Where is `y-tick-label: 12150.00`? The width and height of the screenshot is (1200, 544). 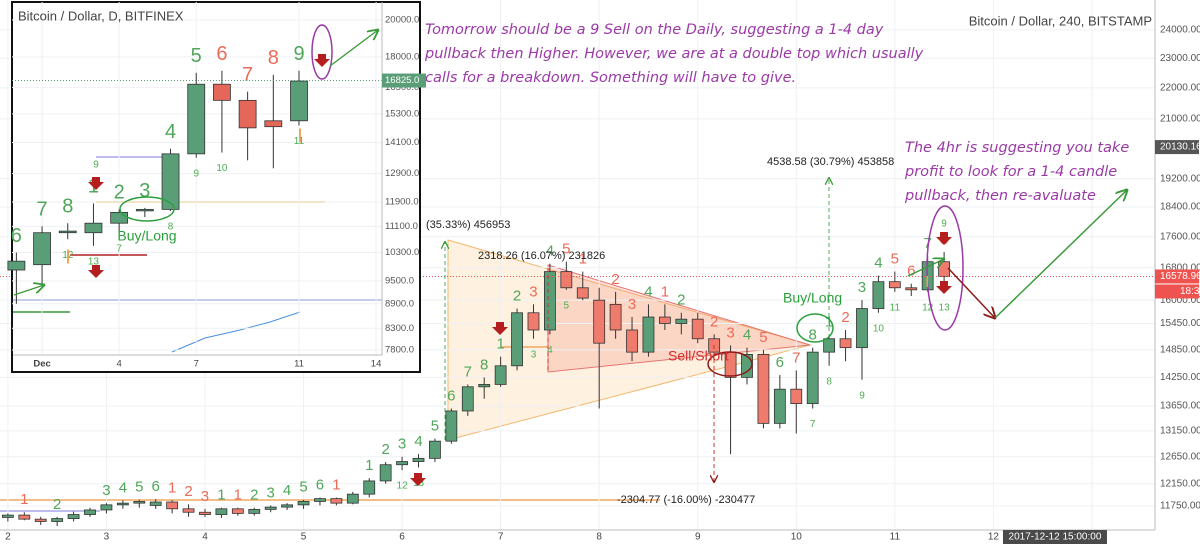
y-tick-label: 12150.00 is located at coordinates (1180, 483).